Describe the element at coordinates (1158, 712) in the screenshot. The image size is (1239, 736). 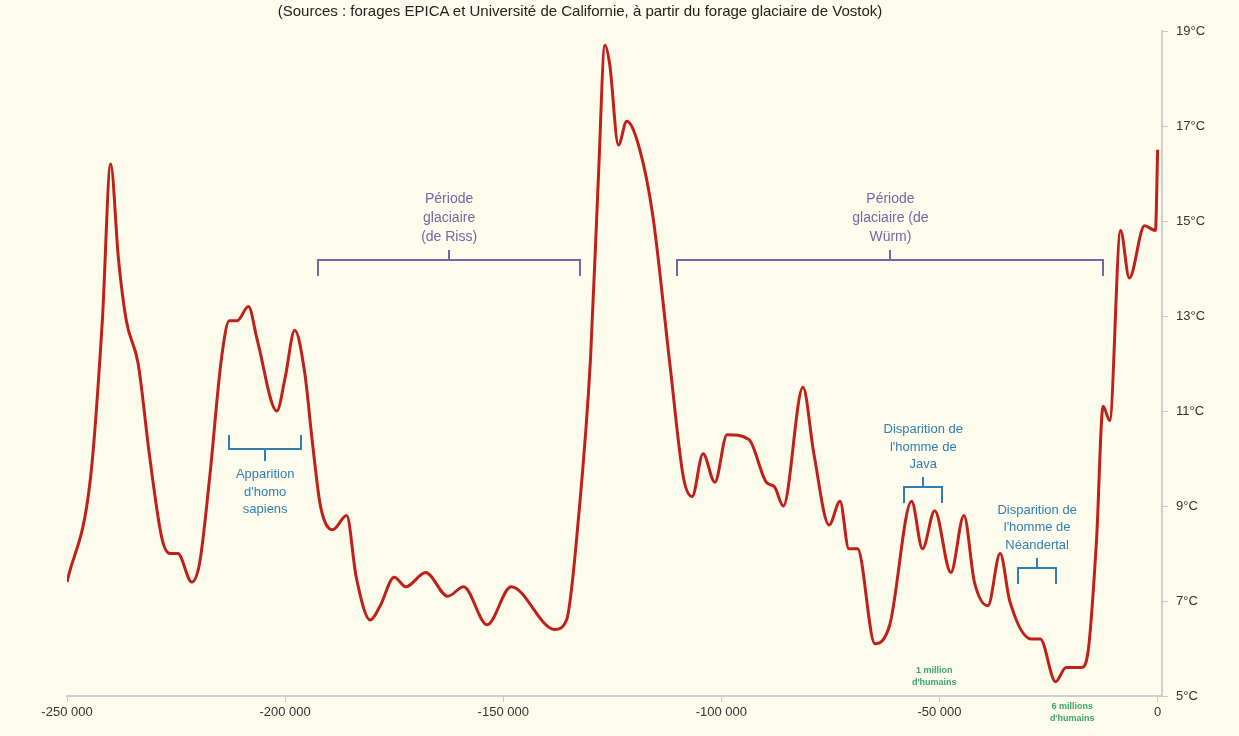
I see `x-tick-label: 0` at that location.